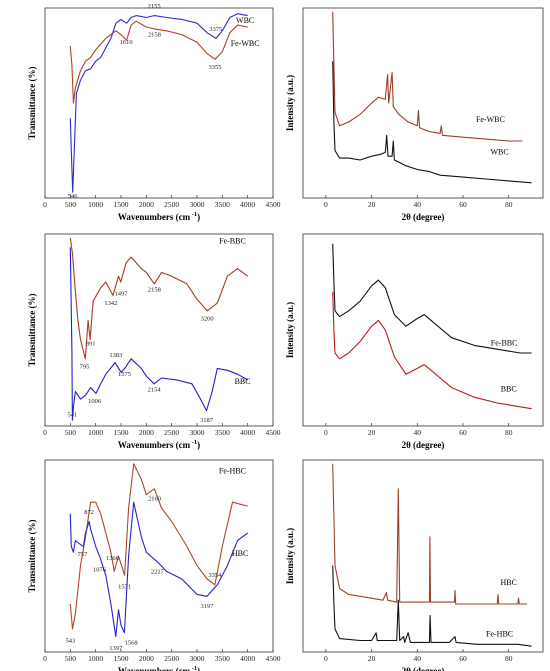 The image size is (550, 671). I want to click on peak-label: 3354, so click(215, 575).